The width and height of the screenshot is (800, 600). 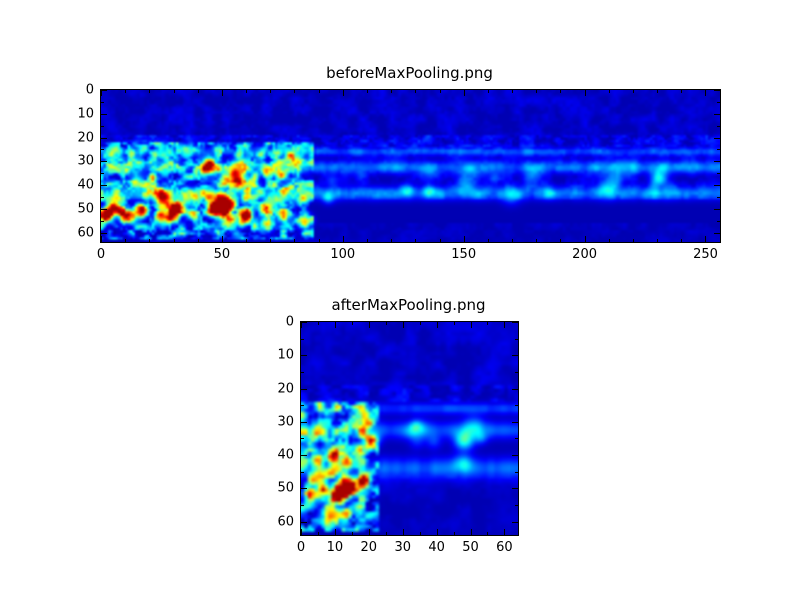 What do you see at coordinates (343, 254) in the screenshot?
I see `x-tick-label: 100` at bounding box center [343, 254].